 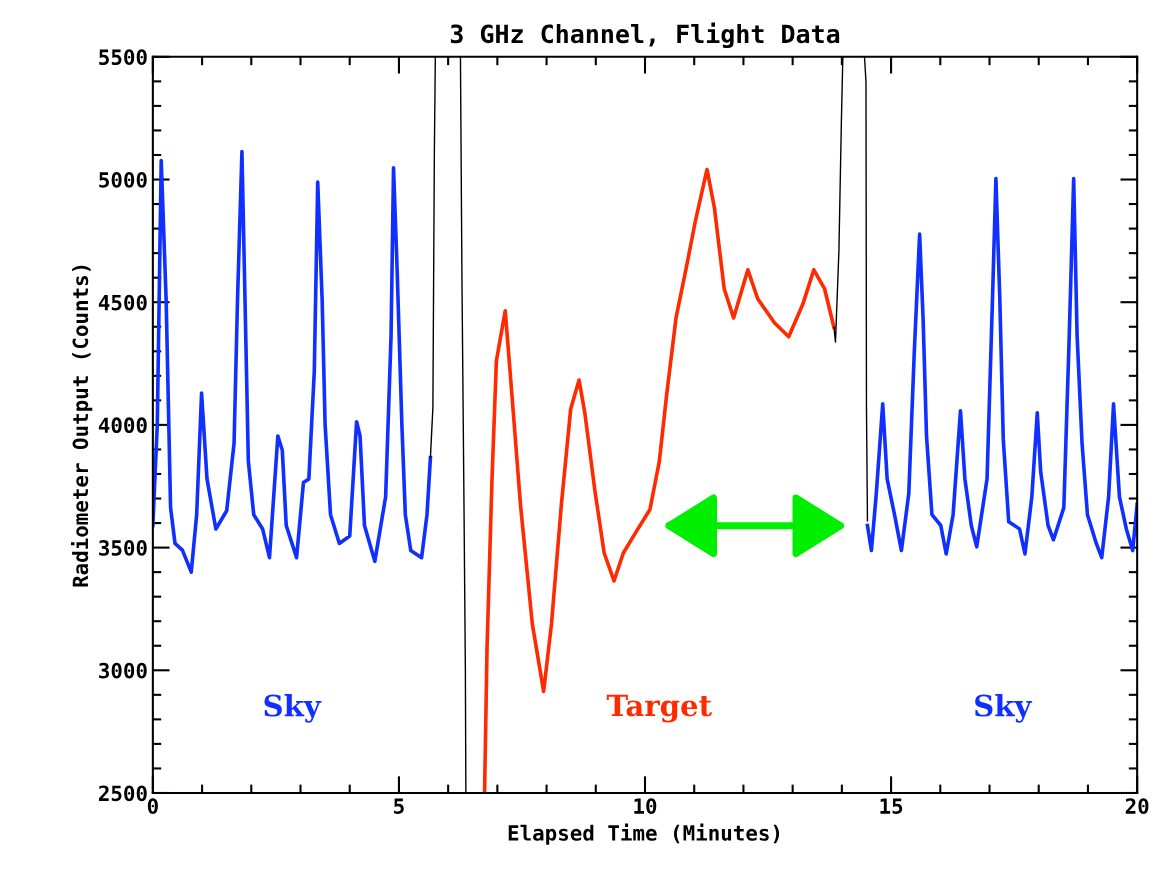 What do you see at coordinates (123, 179) in the screenshot?
I see `y-tick-label: 5000` at bounding box center [123, 179].